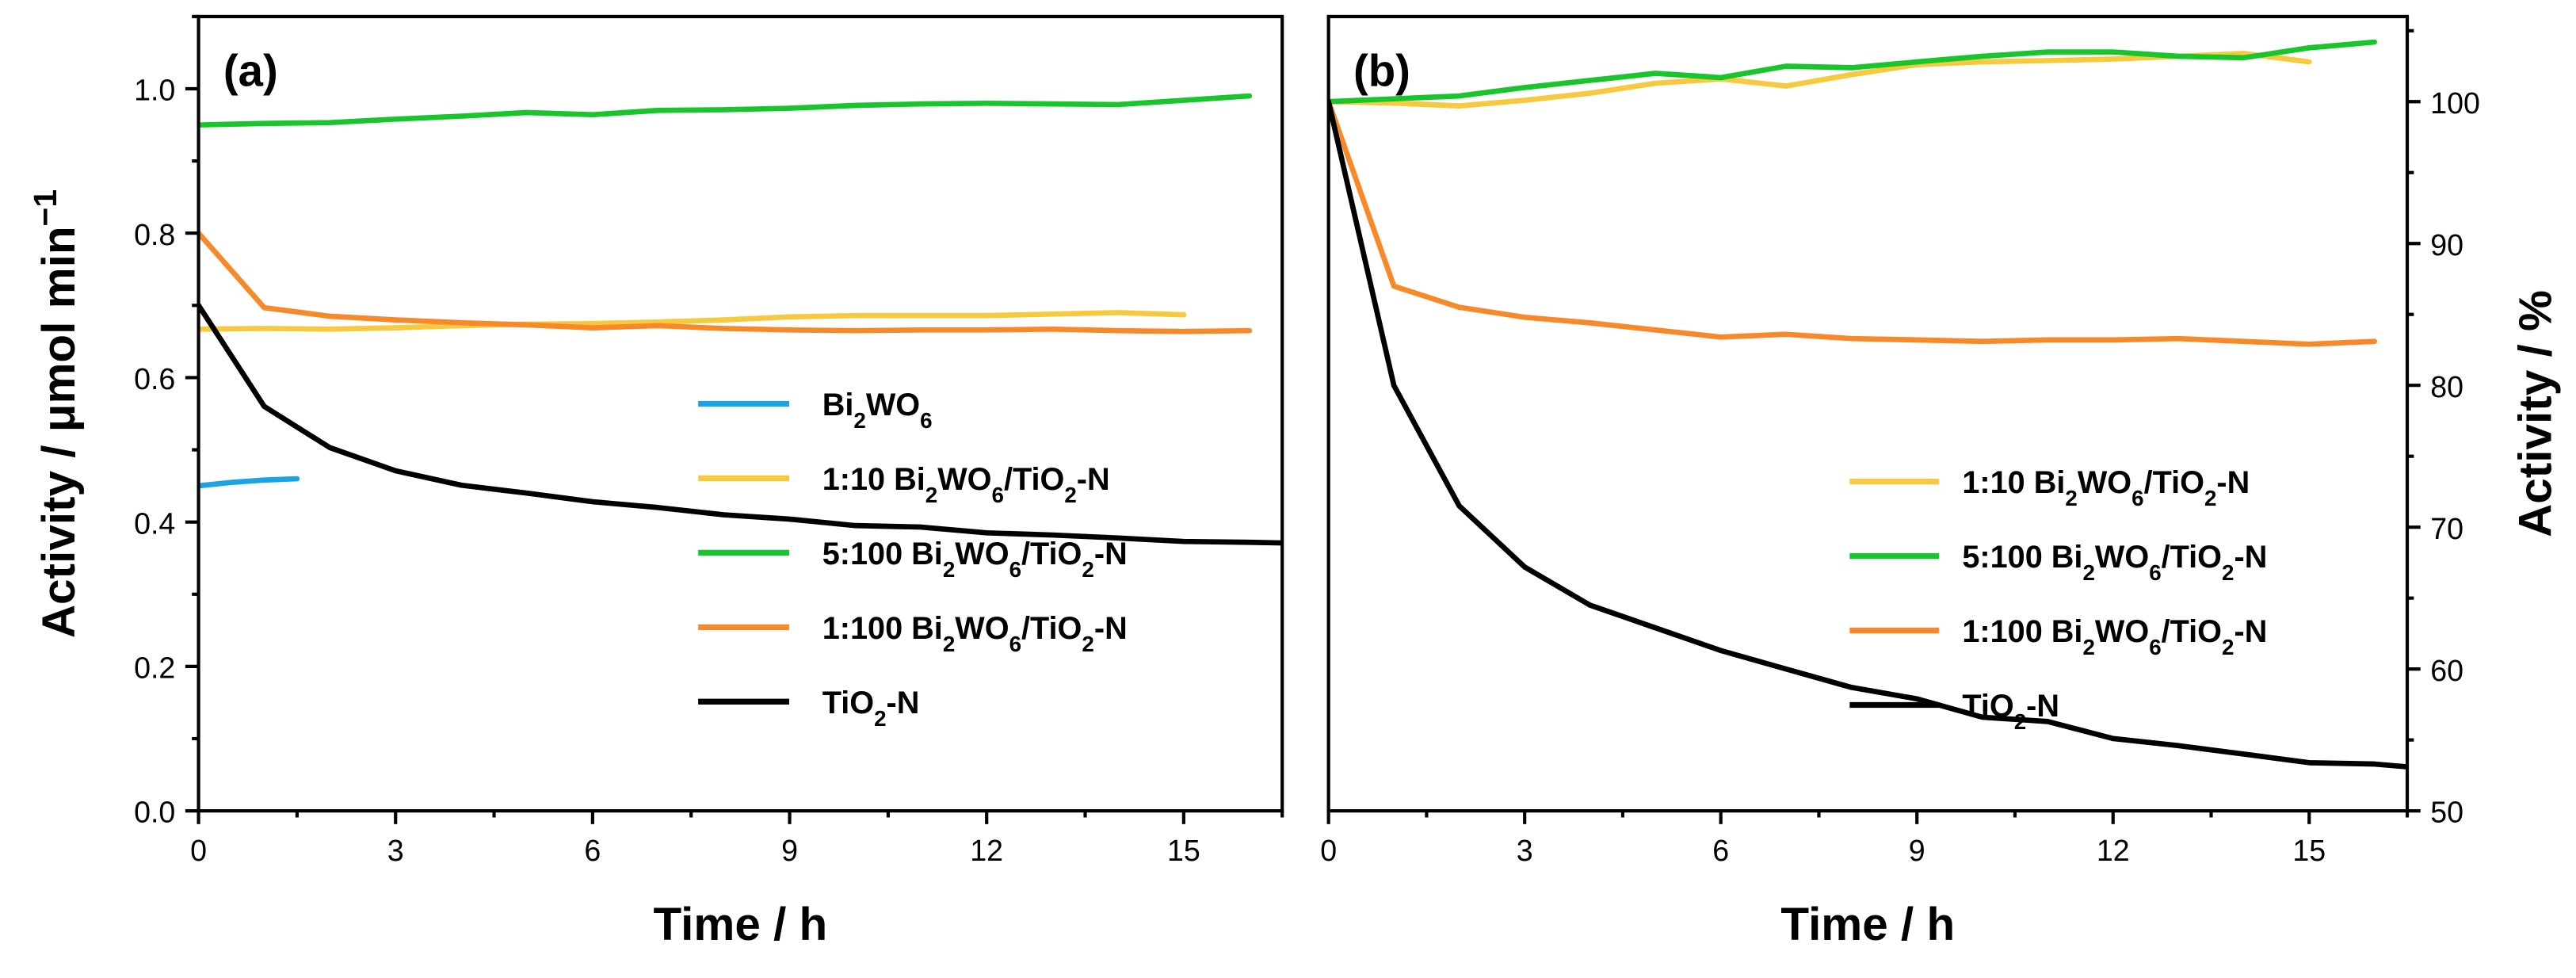  I want to click on panel-label: (b), so click(1381, 71).